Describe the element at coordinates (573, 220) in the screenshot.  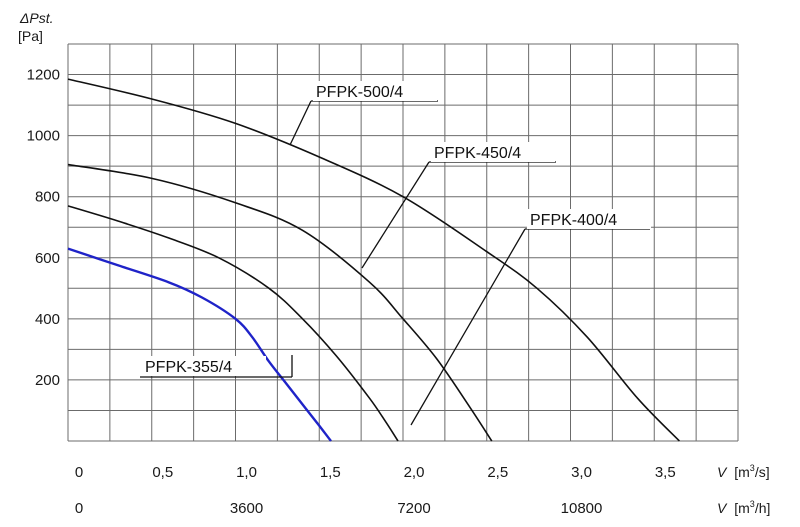
I see `series-label: PFPK-400/4` at that location.